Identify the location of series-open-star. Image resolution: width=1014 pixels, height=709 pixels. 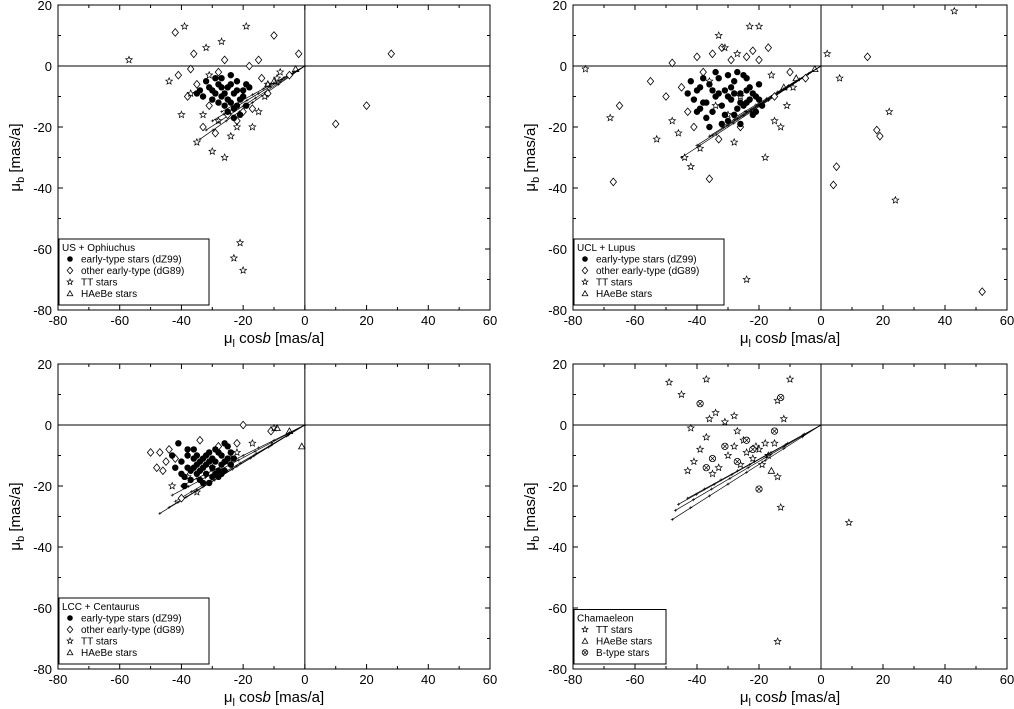
(204, 147).